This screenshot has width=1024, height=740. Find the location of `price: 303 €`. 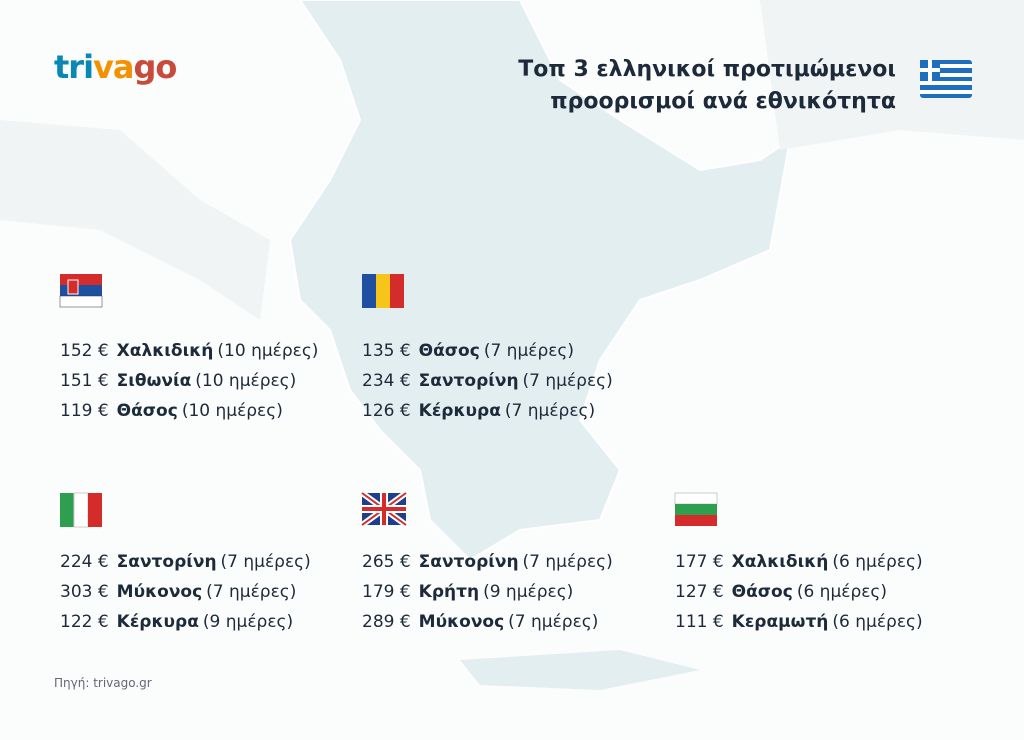

price: 303 € is located at coordinates (84, 592).